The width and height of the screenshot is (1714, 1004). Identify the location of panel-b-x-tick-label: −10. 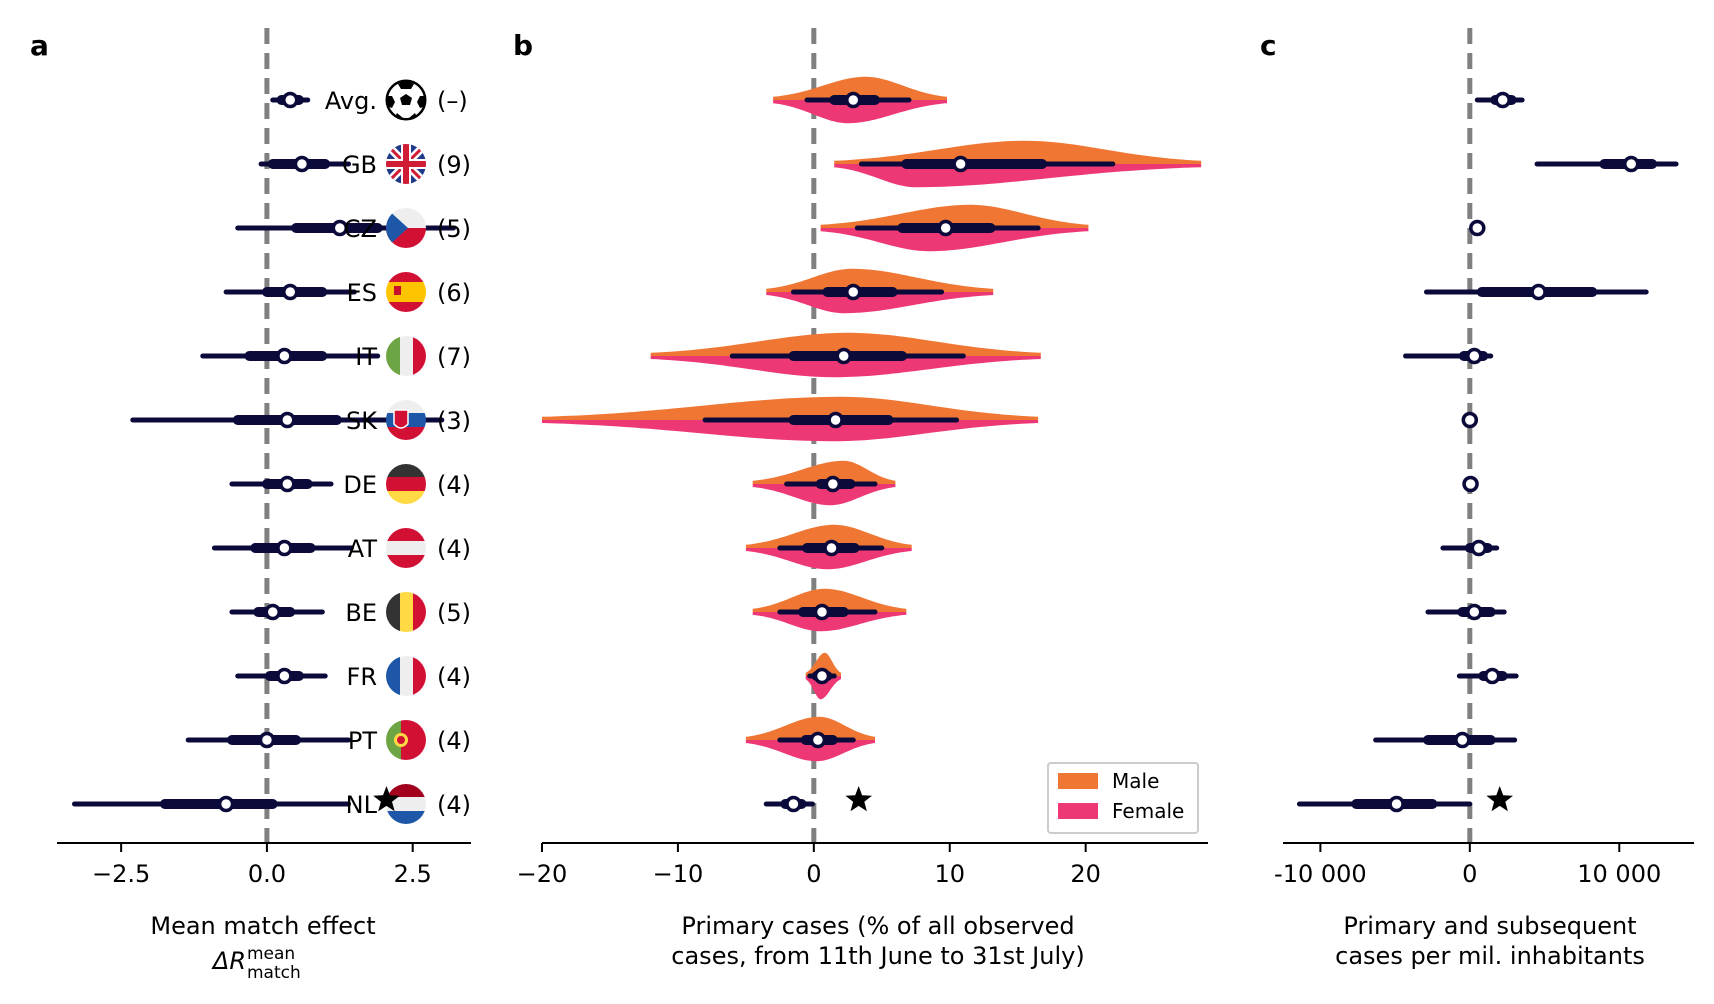
(678, 874).